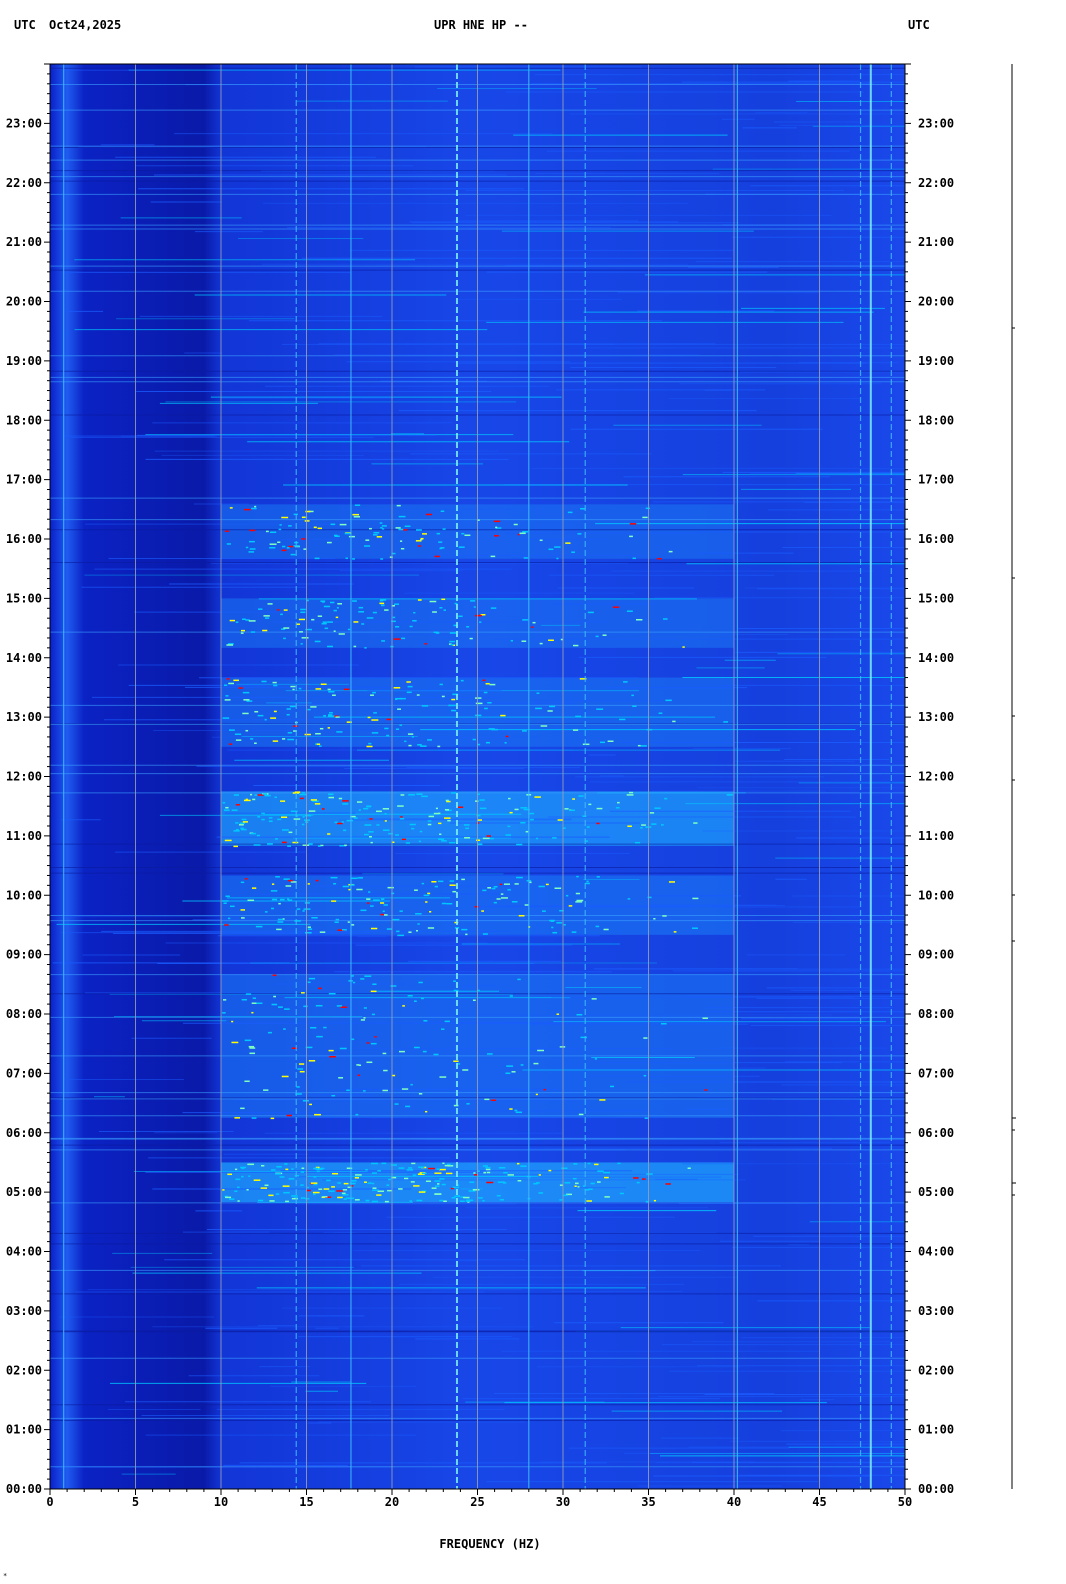  What do you see at coordinates (24, 1014) in the screenshot?
I see `y-tick-left-8: 08:00` at bounding box center [24, 1014].